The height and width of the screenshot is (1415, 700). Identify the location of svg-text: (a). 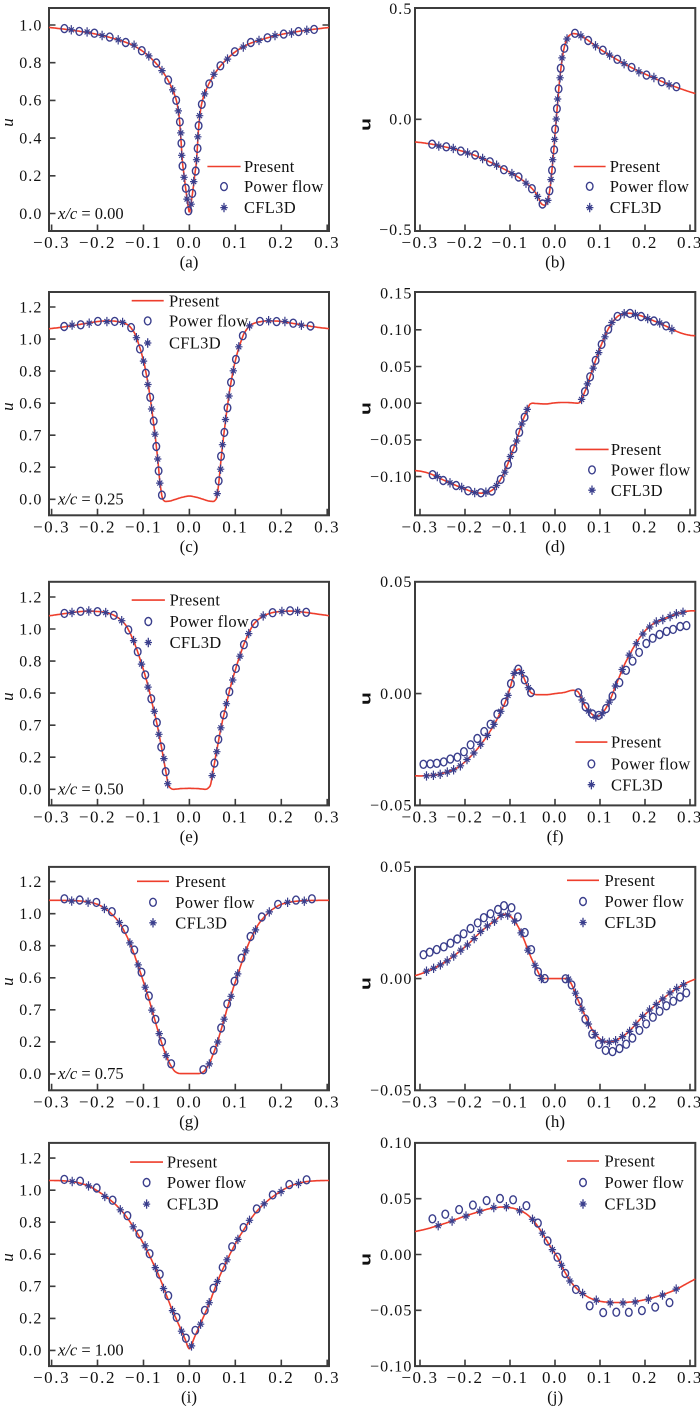
(189, 262).